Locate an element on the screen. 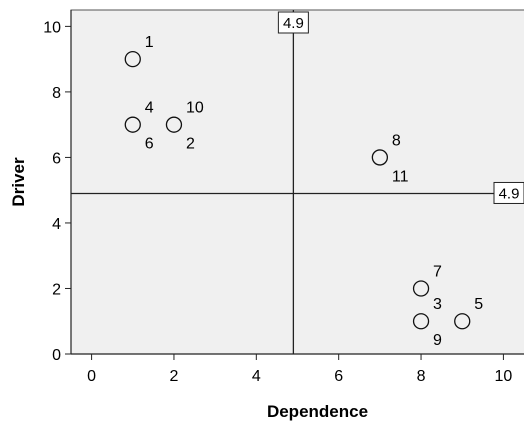 The height and width of the screenshot is (425, 524). y-tick-label: 6 is located at coordinates (56, 158).